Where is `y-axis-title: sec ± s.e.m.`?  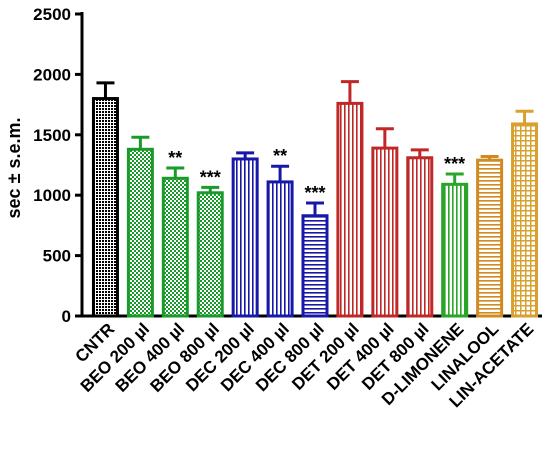
y-axis-title: sec ± s.e.m. is located at coordinates (14, 168).